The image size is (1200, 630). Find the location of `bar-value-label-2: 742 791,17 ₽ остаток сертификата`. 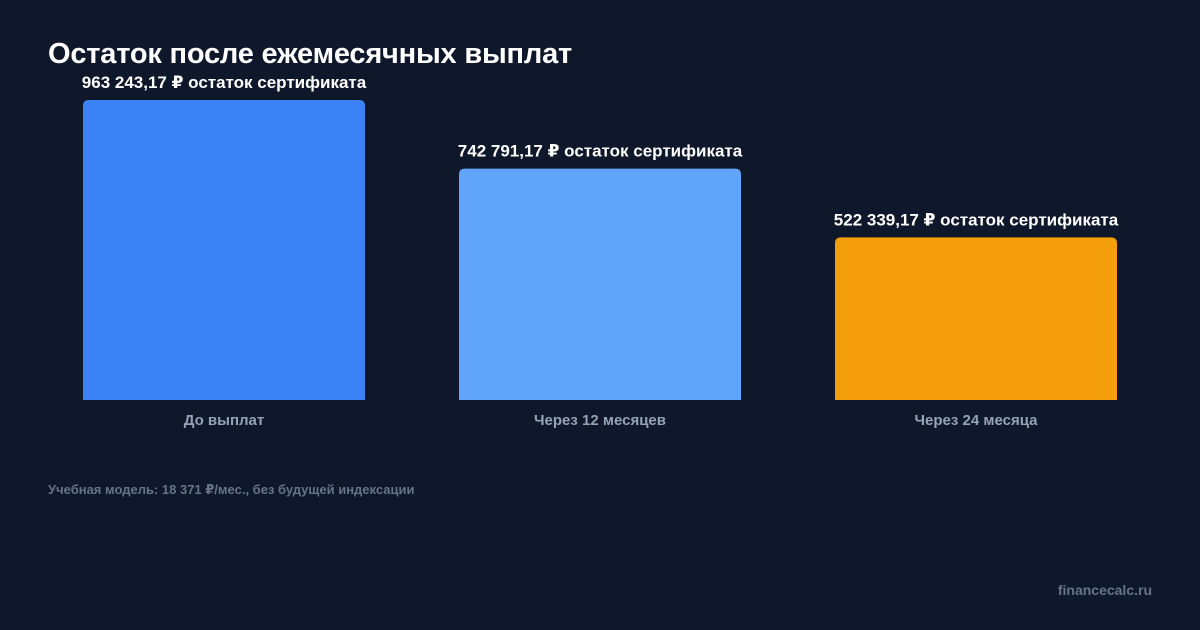

bar-value-label-2: 742 791,17 ₽ остаток сертификата is located at coordinates (600, 151).